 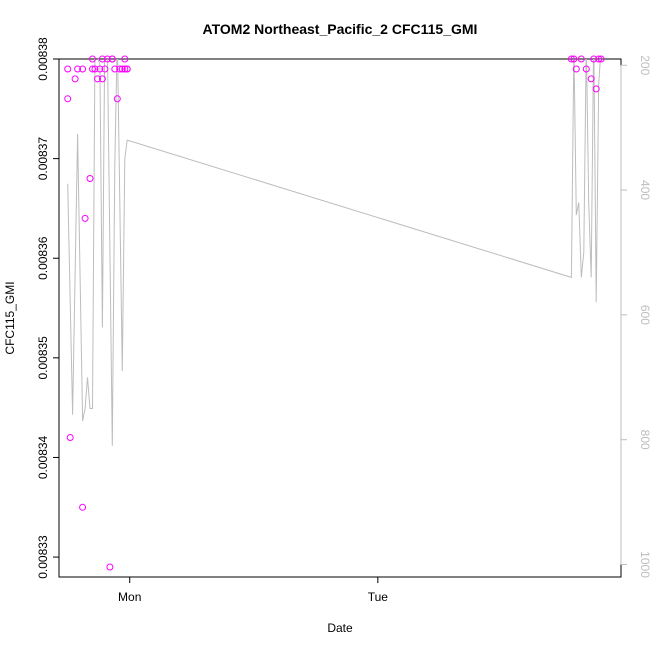 What do you see at coordinates (644, 190) in the screenshot?
I see `y2-tick-label: 400` at bounding box center [644, 190].